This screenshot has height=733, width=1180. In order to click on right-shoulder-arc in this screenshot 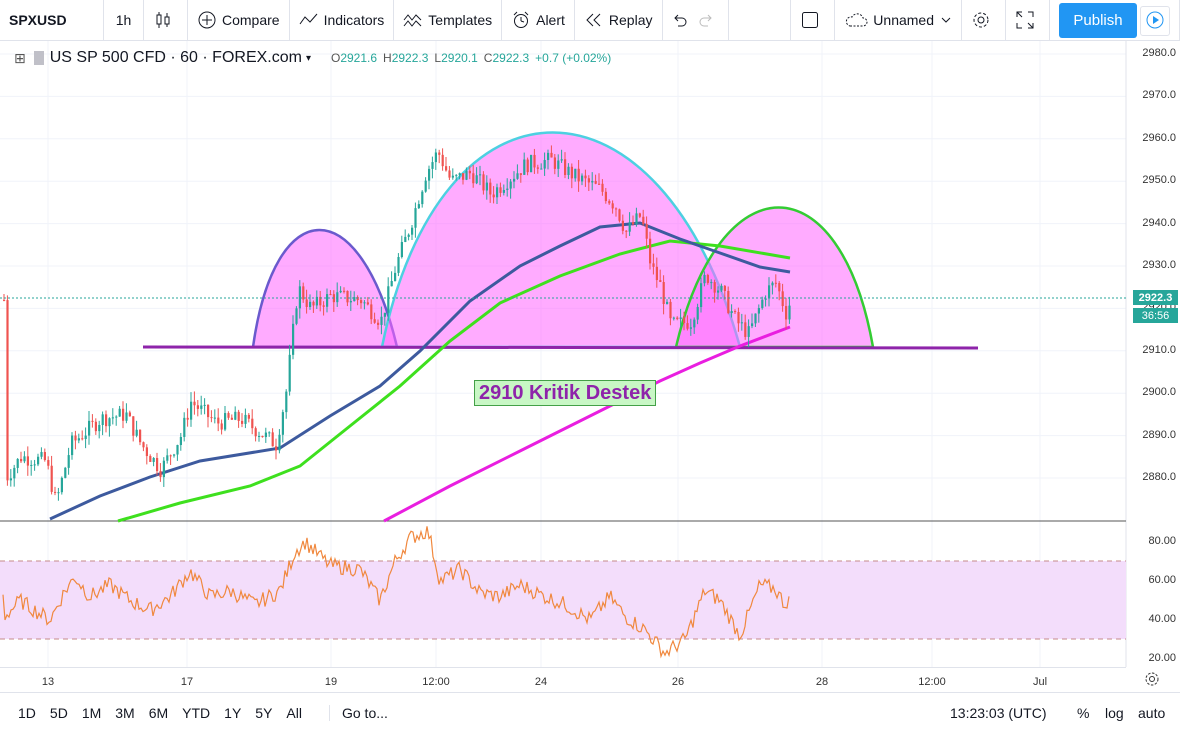, I will do `click(774, 277)`.